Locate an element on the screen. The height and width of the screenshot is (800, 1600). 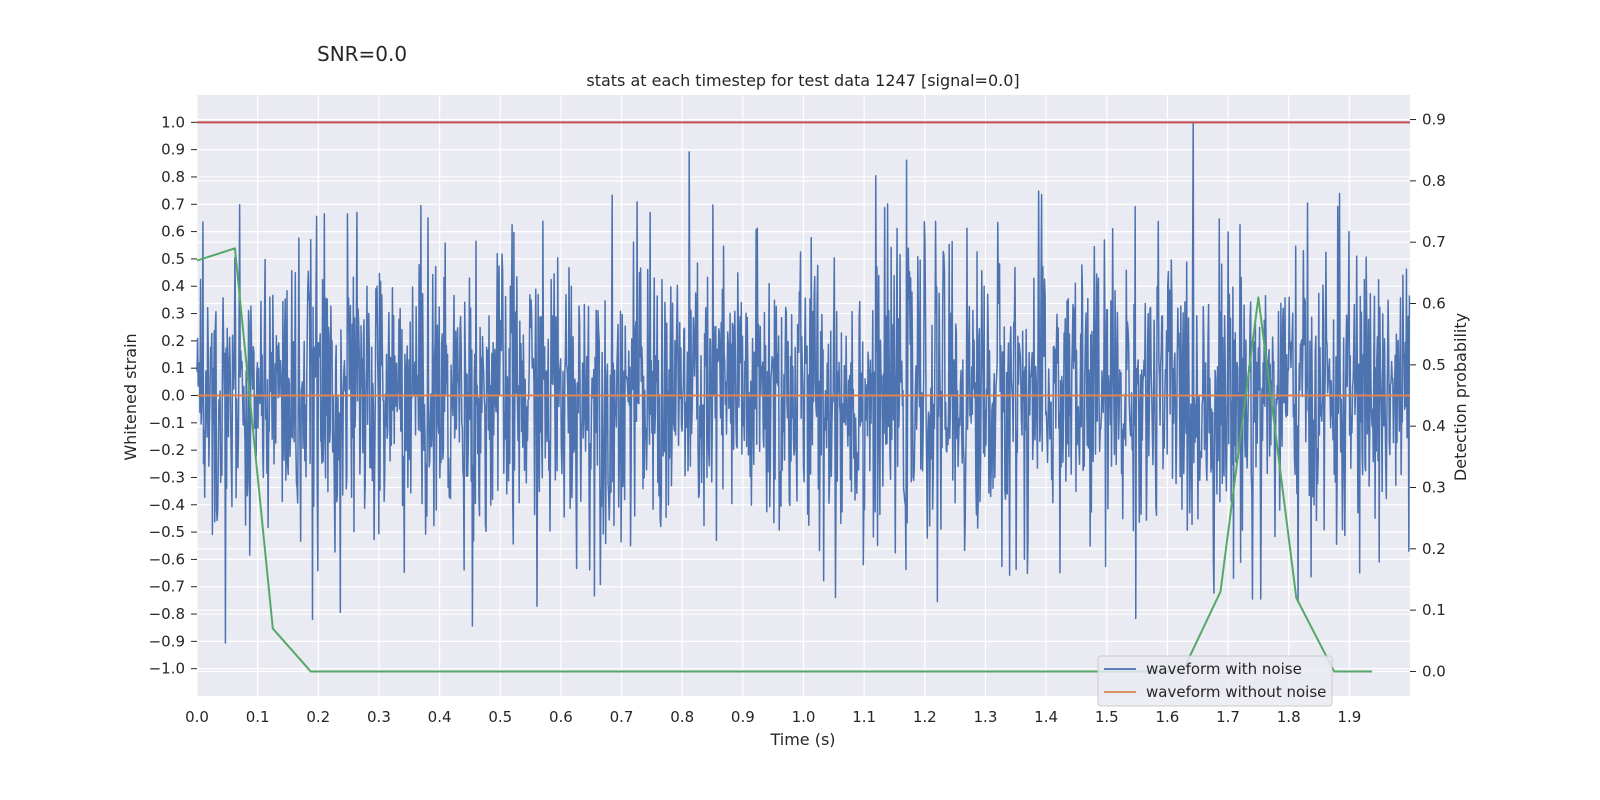
x-tick-label: 1.0 is located at coordinates (804, 717).